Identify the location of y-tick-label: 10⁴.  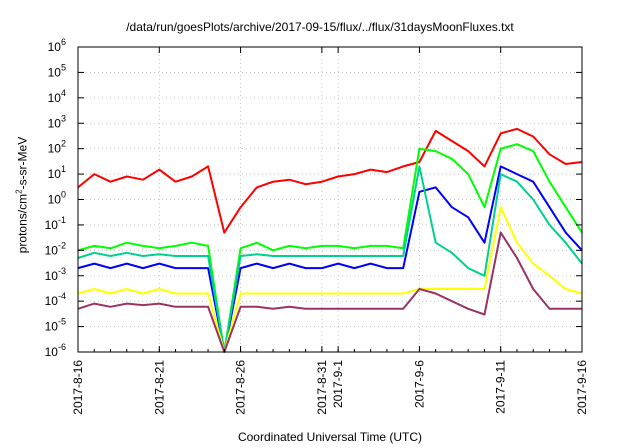
(57, 96).